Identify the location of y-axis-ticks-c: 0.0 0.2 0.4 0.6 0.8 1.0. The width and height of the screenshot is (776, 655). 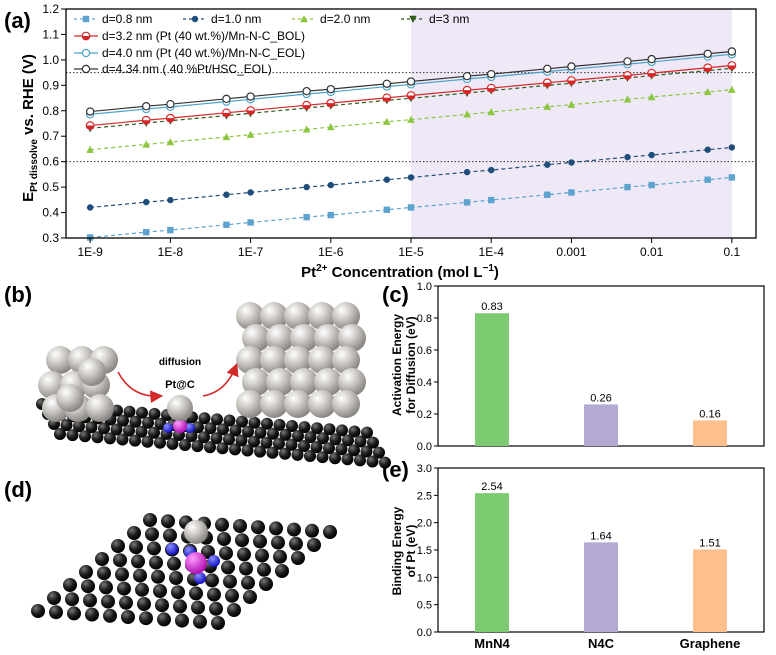
(427, 367).